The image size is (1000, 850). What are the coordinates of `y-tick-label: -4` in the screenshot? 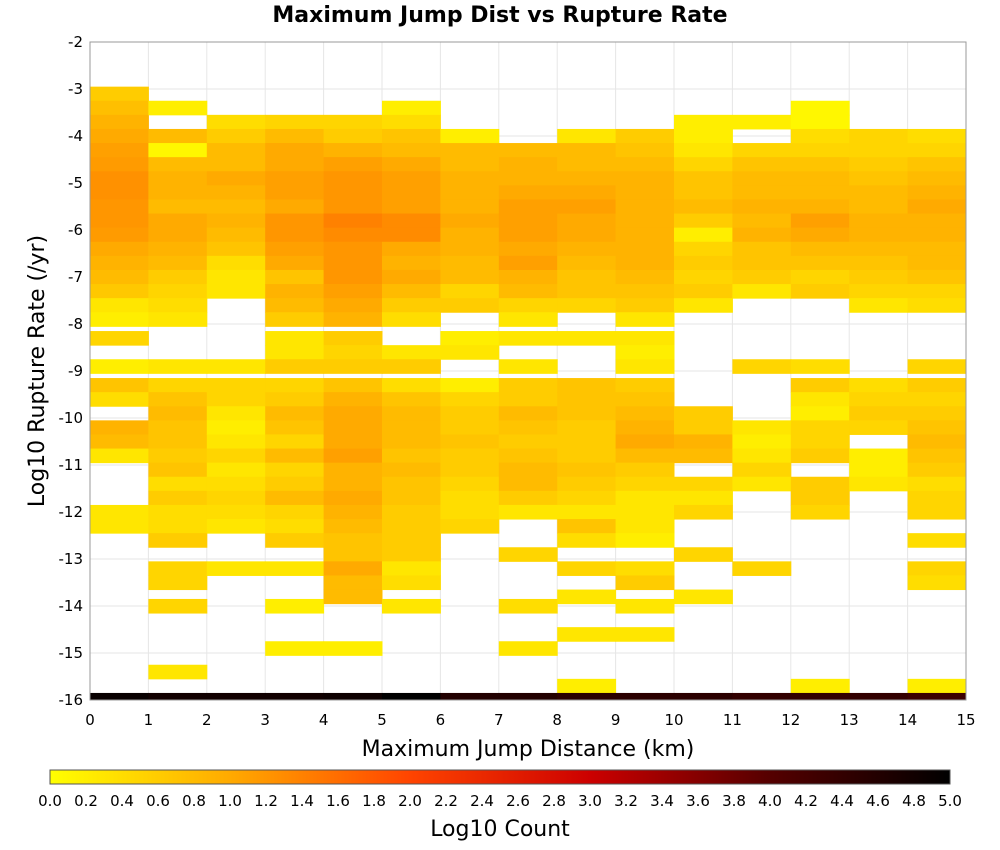 It's located at (75, 136).